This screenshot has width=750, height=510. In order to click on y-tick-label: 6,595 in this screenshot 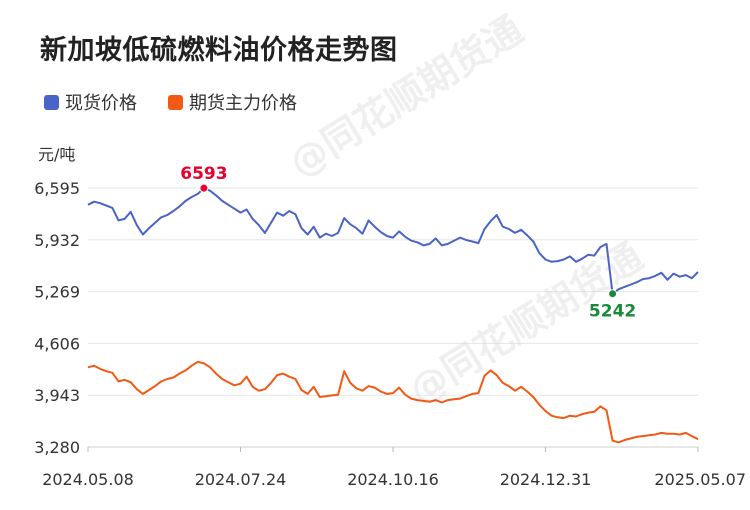, I will do `click(57, 188)`.